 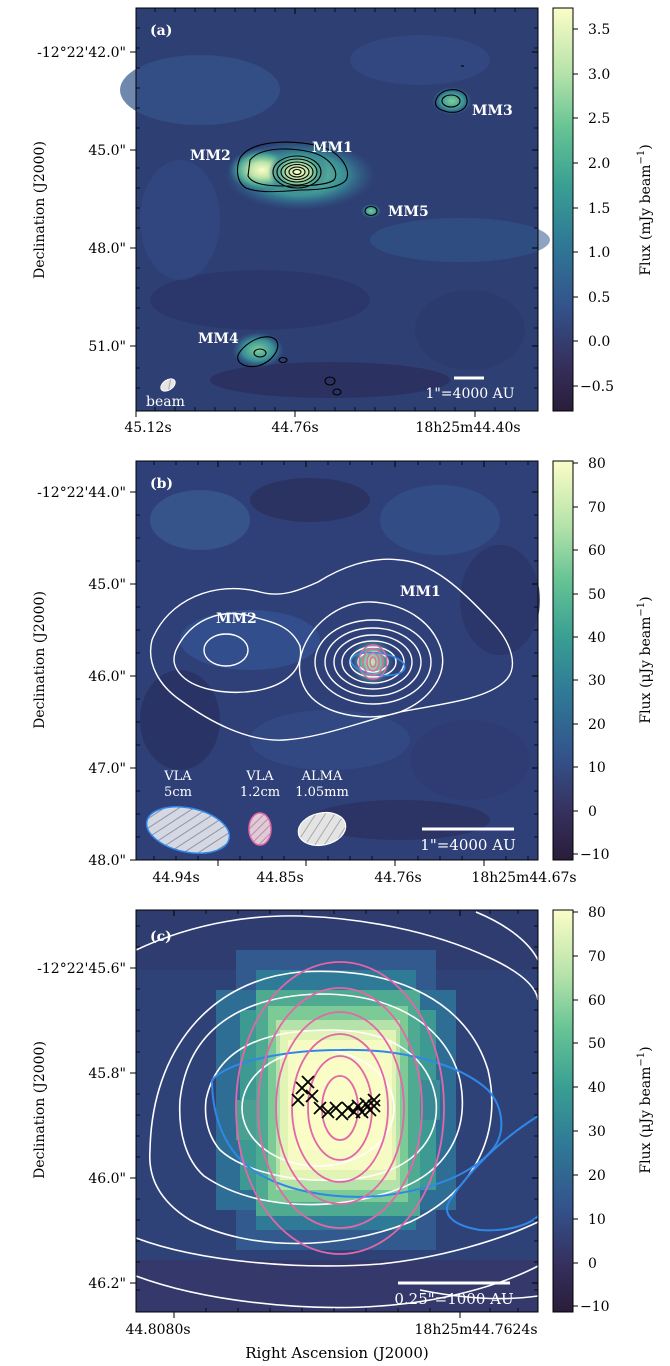 I want to click on panel-a-label-mm4: MM4, so click(x=218, y=339).